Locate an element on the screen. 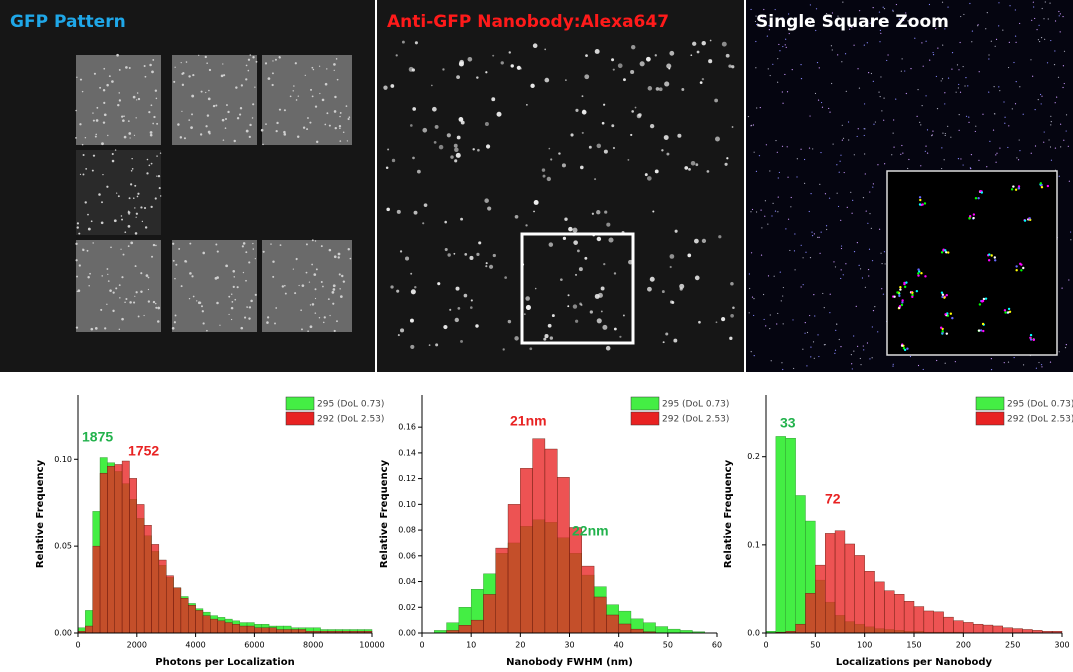 This screenshot has width=1073, height=672. legend-label: 292 (DoL 2.53) is located at coordinates (695, 420).